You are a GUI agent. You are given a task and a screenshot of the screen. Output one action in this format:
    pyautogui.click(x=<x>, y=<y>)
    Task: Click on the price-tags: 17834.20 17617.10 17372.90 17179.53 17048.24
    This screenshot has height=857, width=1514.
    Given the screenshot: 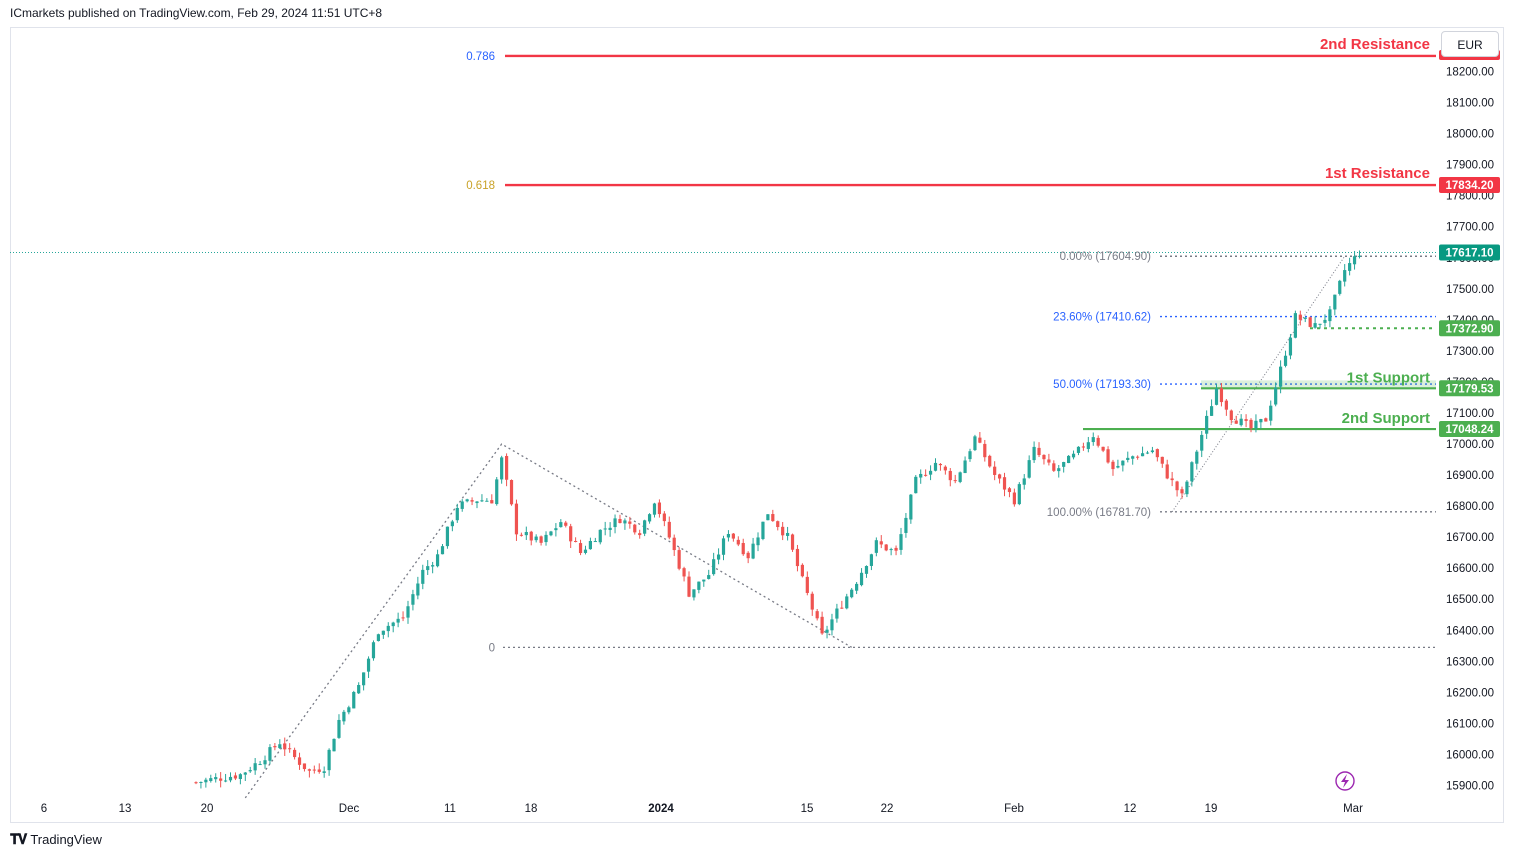 What is the action you would take?
    pyautogui.click(x=1469, y=243)
    